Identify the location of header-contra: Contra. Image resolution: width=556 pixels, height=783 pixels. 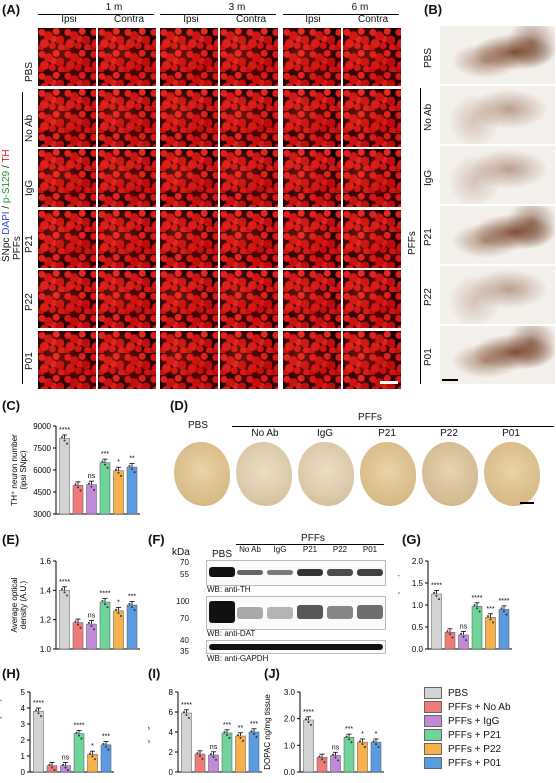
(250, 19).